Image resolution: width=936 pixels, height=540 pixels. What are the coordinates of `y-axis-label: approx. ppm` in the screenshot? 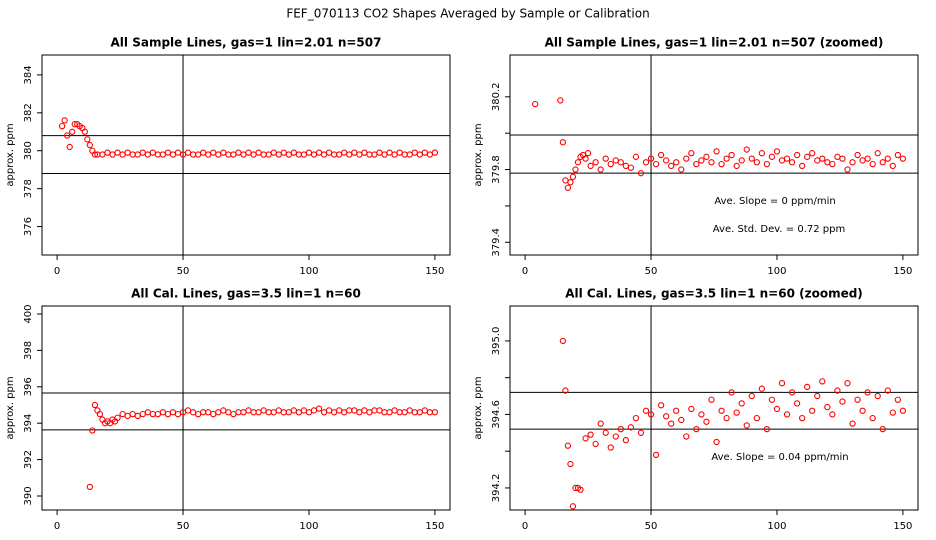 It's located at (10, 407).